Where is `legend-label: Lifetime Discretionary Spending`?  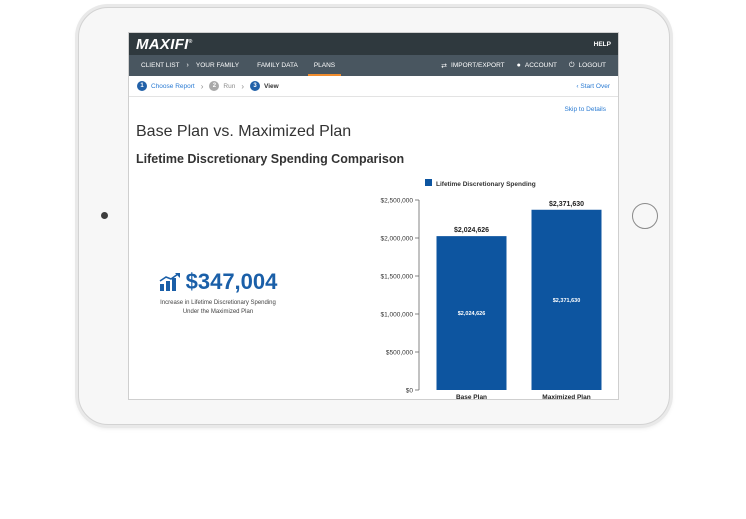 legend-label: Lifetime Discretionary Spending is located at coordinates (486, 184).